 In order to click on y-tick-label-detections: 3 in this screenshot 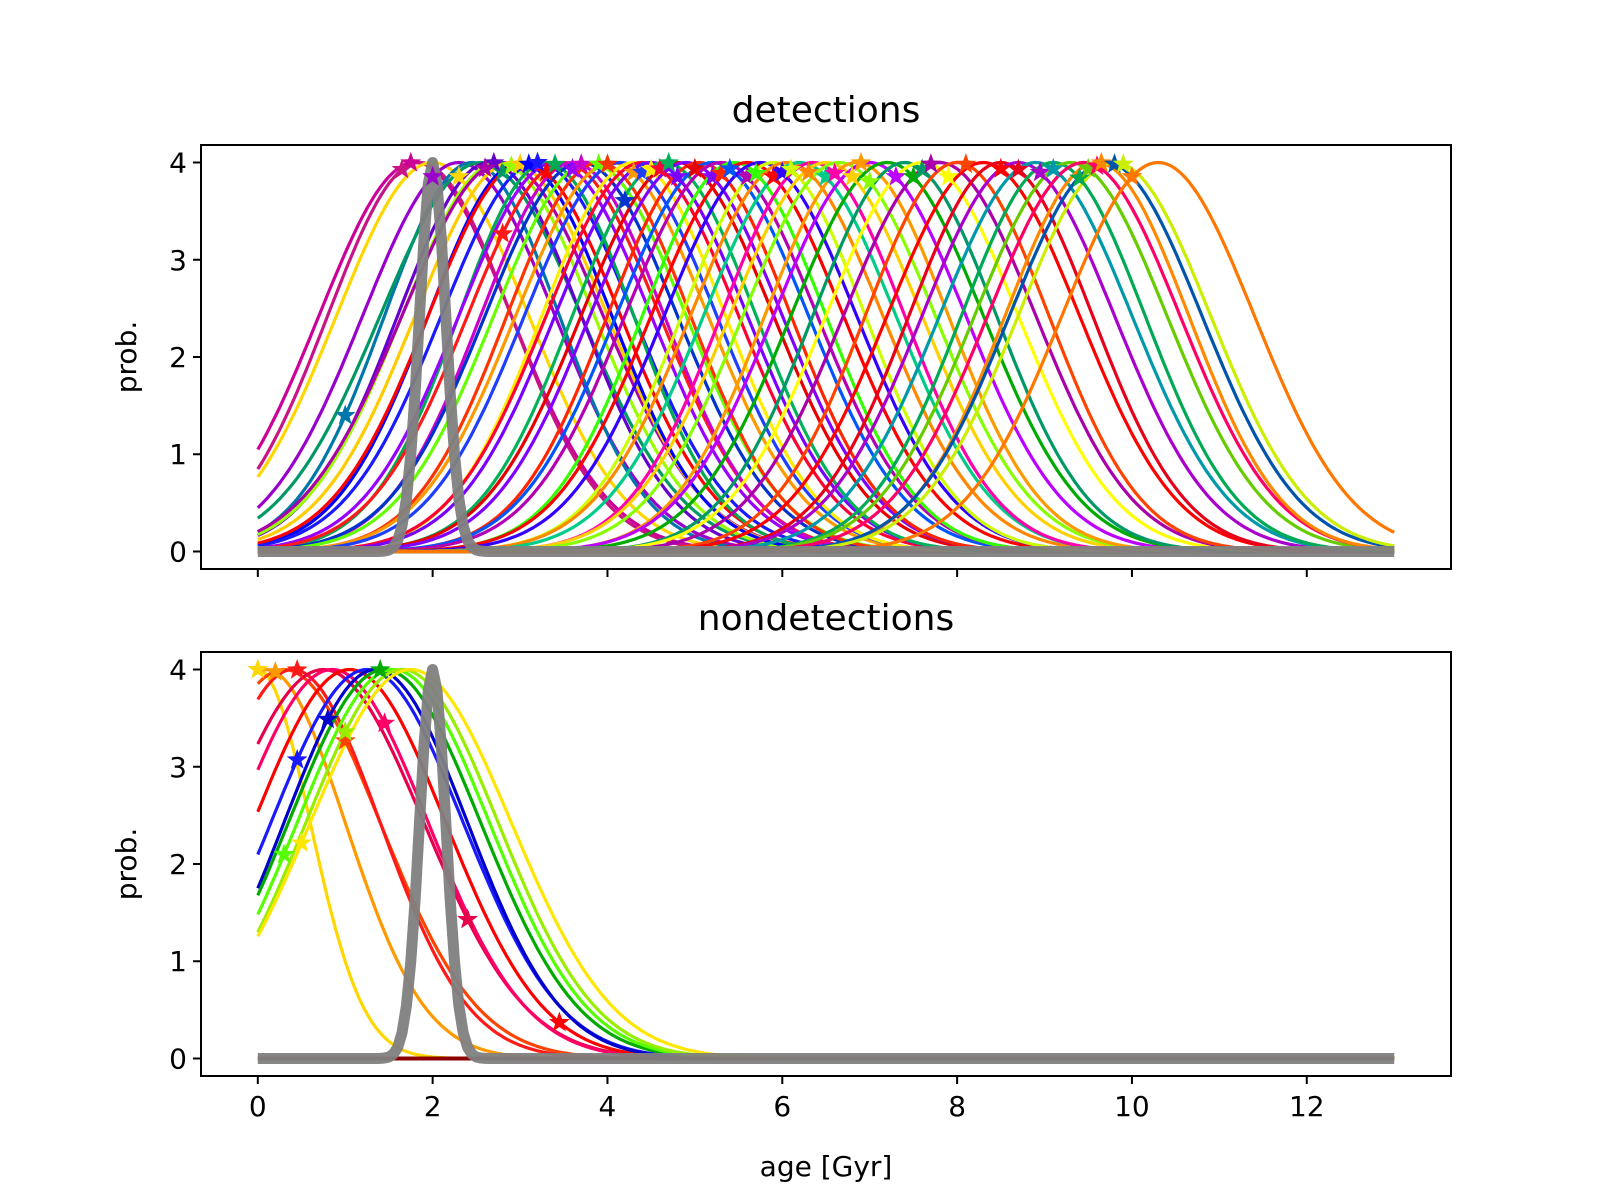, I will do `click(178, 260)`.